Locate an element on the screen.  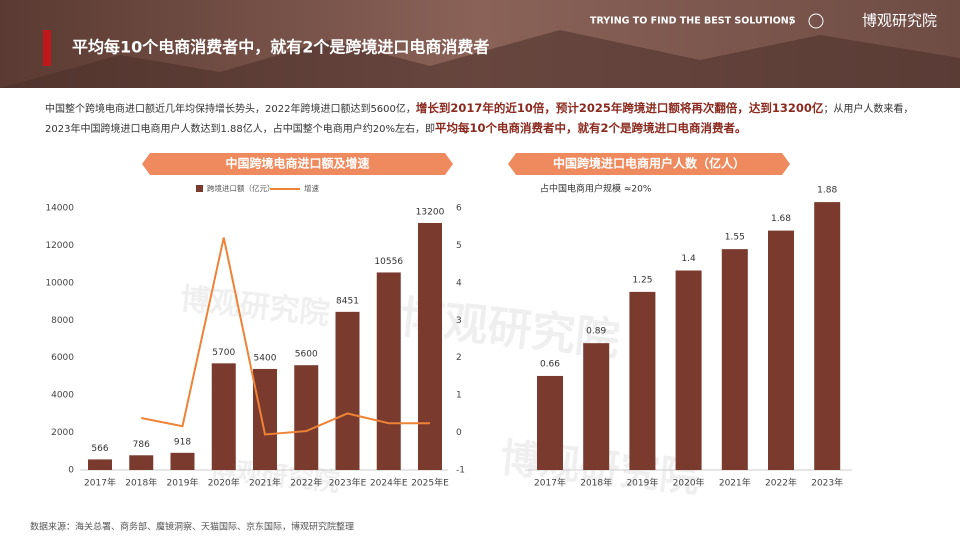
watermark: 博观研究院 is located at coordinates (254, 307).